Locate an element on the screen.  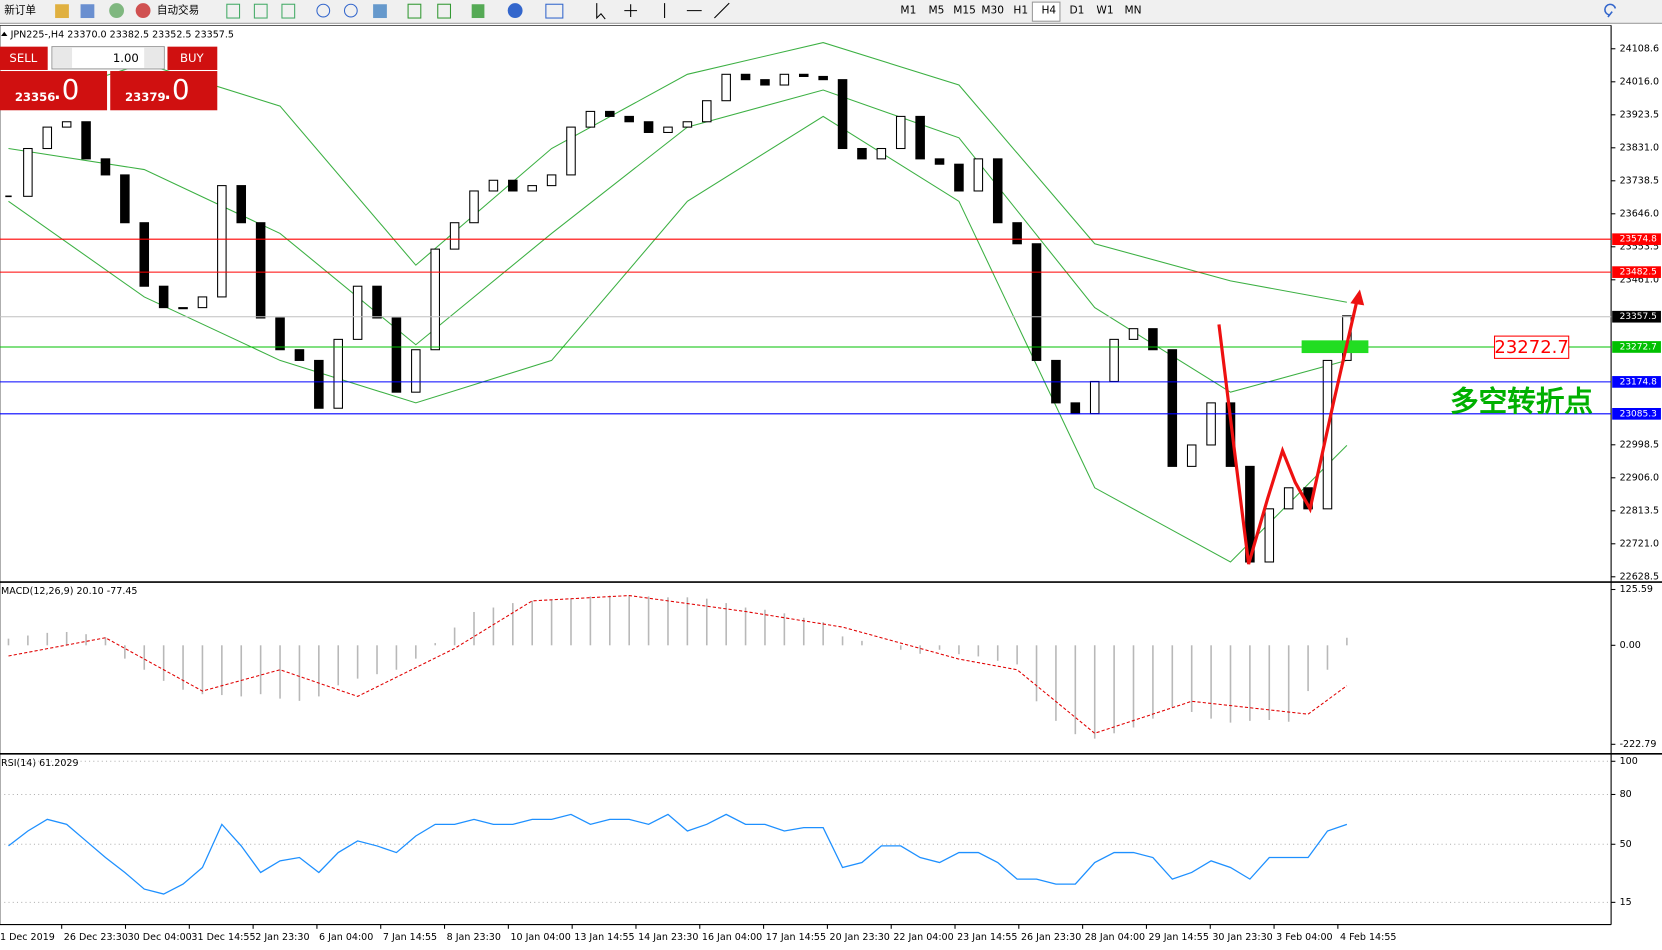
price-tag-label: 23357.5 is located at coordinates (1638, 317).